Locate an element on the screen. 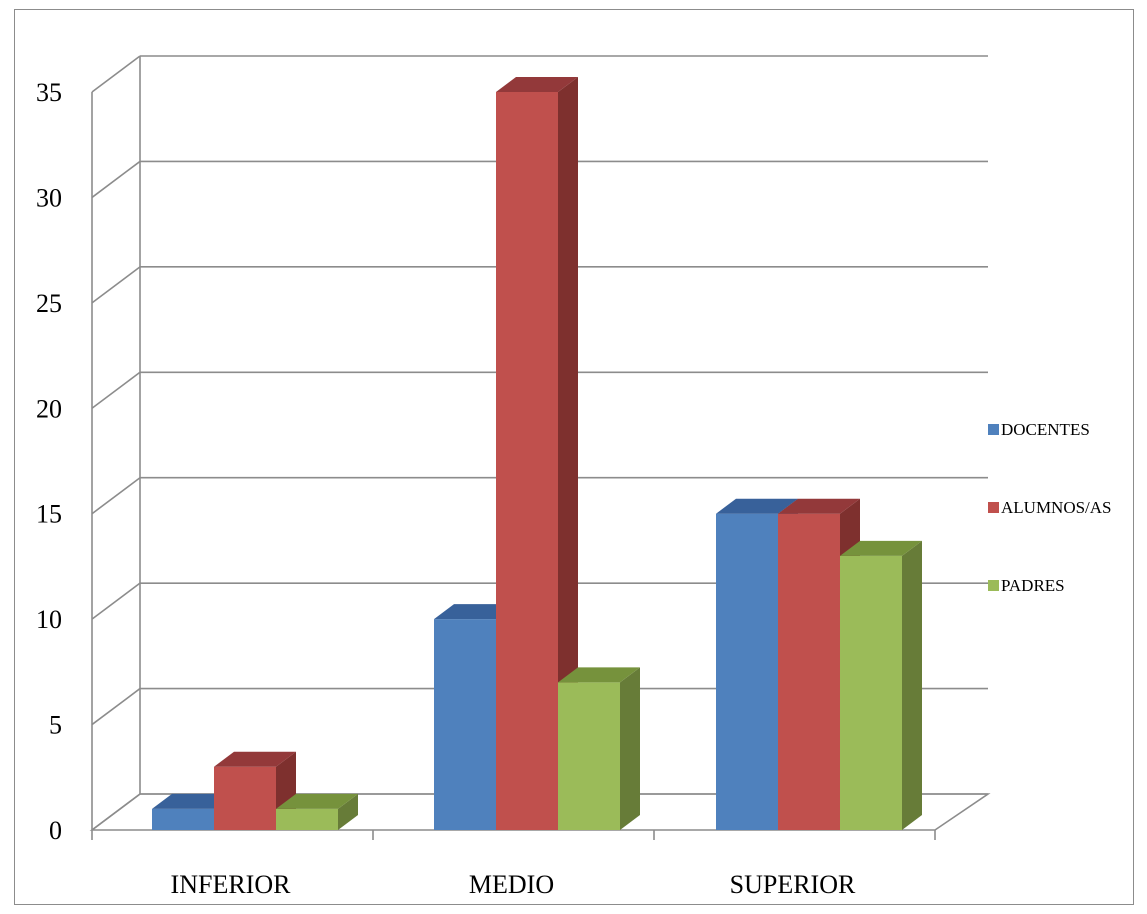 This screenshot has height=914, width=1147. y-tick-label: 5 is located at coordinates (55, 725).